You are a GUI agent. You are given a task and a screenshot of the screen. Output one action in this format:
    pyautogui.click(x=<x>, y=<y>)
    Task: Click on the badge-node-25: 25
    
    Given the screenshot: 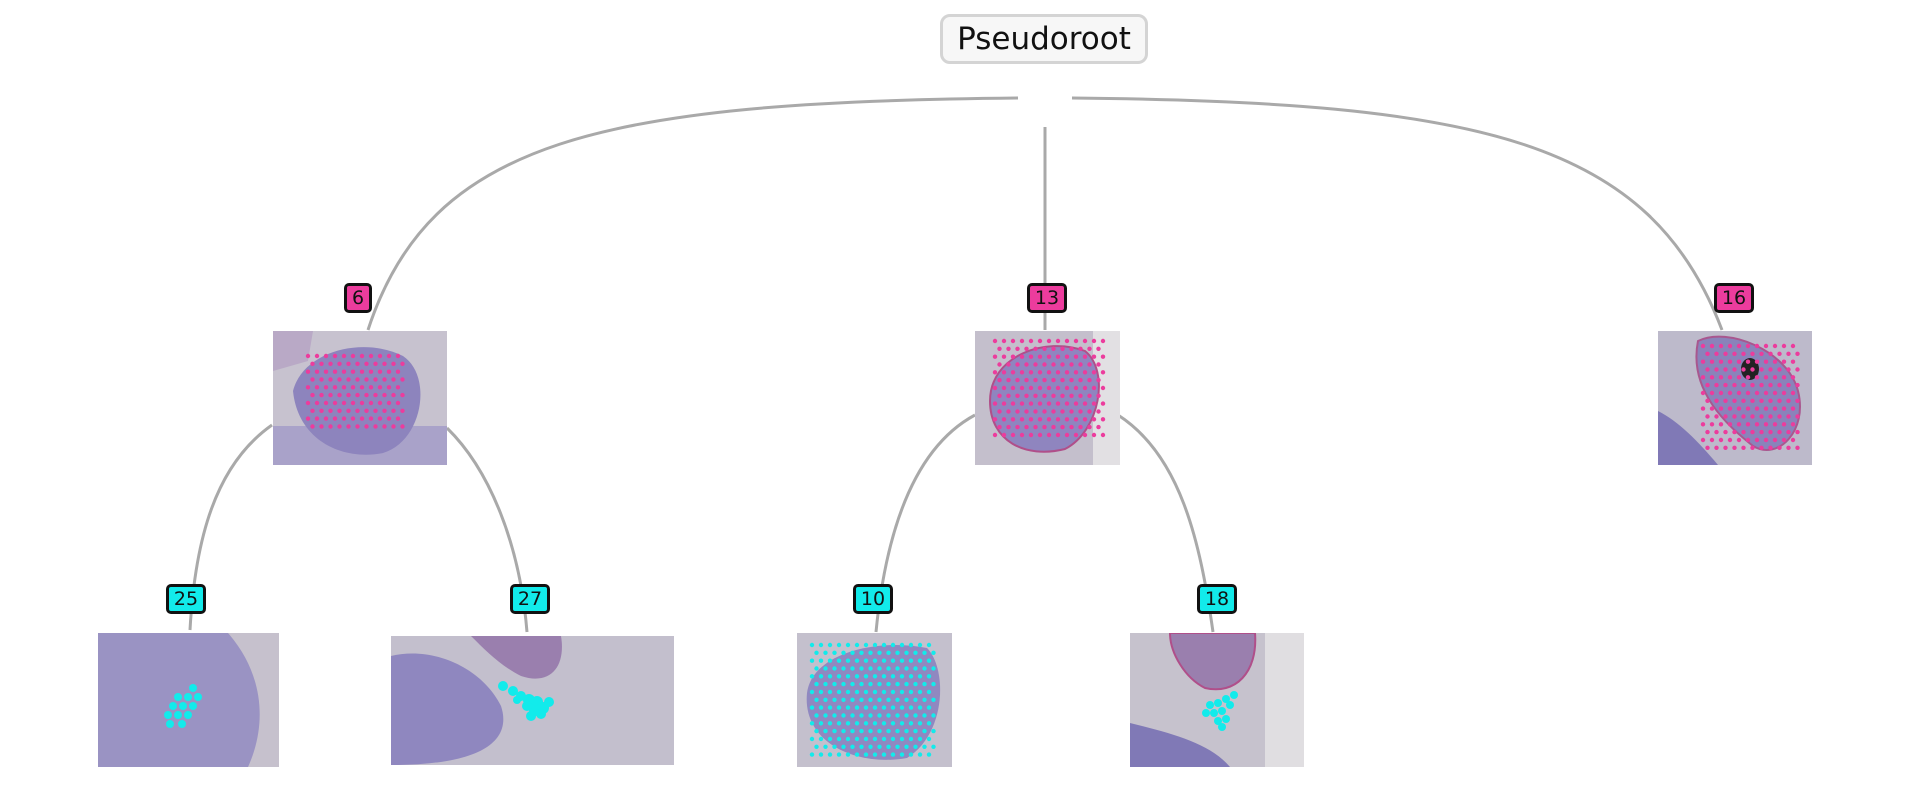 What is the action you would take?
    pyautogui.click(x=186, y=599)
    